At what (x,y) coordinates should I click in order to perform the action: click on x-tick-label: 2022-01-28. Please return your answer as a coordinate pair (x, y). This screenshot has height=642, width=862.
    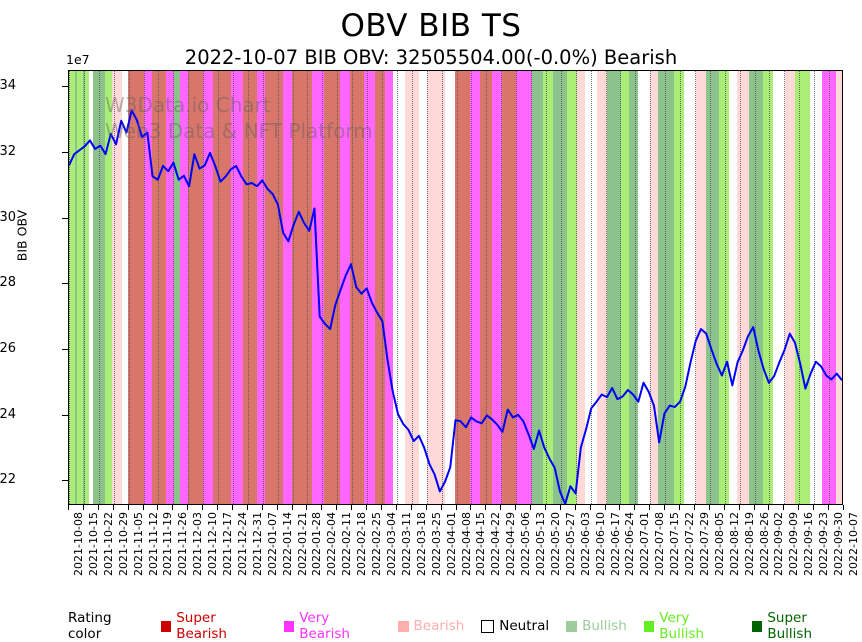
    Looking at the image, I should click on (317, 544).